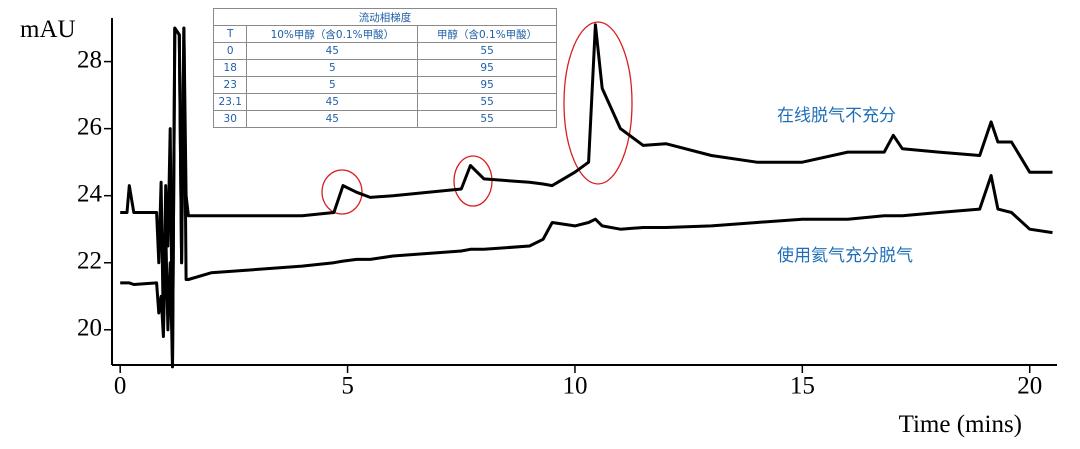 The height and width of the screenshot is (449, 1080). I want to click on y-axis-title: mAU, so click(48, 29).